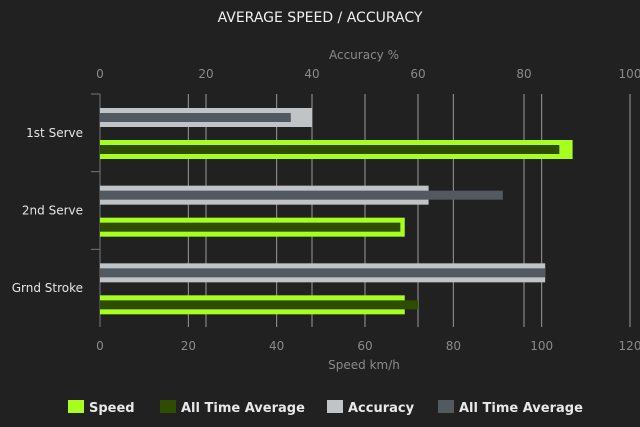 Image resolution: width=640 pixels, height=427 pixels. Describe the element at coordinates (311, 74) in the screenshot. I see `top-tick-label: 40` at that location.